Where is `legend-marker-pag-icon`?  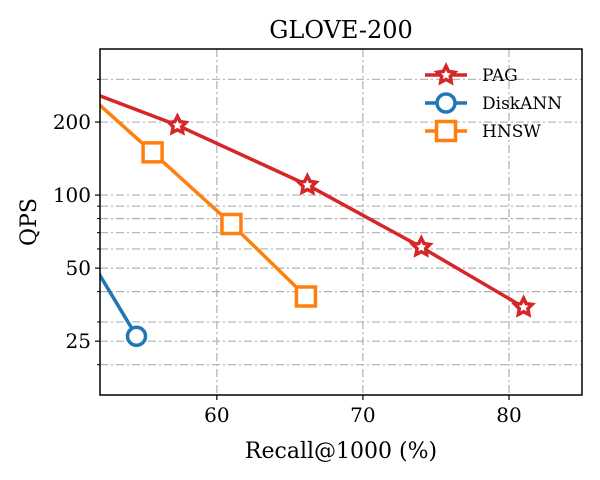 legend-marker-pag-icon is located at coordinates (446, 73).